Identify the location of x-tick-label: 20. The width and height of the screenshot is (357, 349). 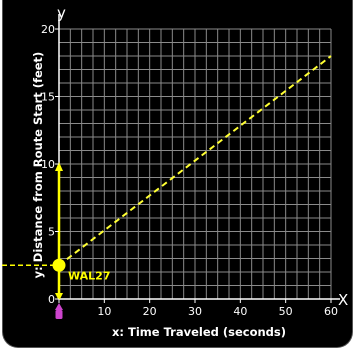
(150, 311).